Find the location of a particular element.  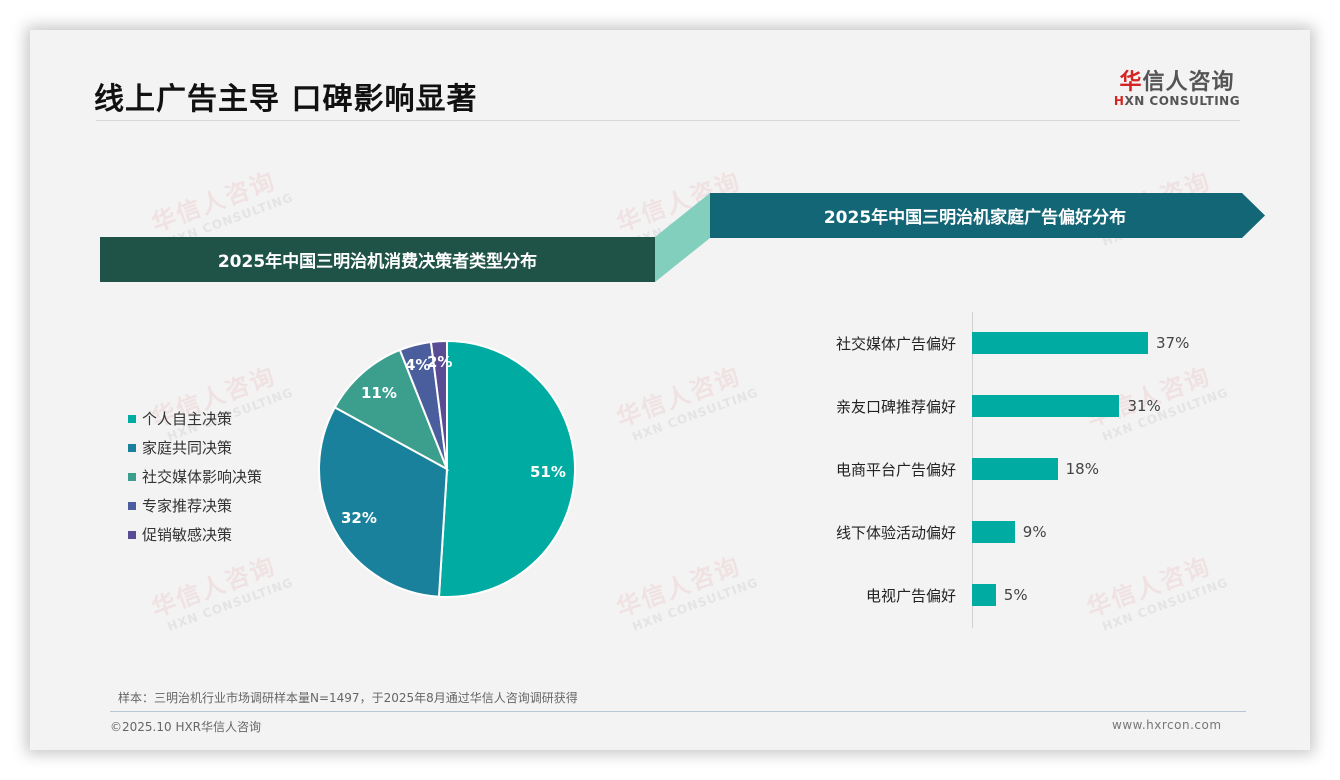

bar-label: 线下体验活动偏好 is located at coordinates (895, 532).